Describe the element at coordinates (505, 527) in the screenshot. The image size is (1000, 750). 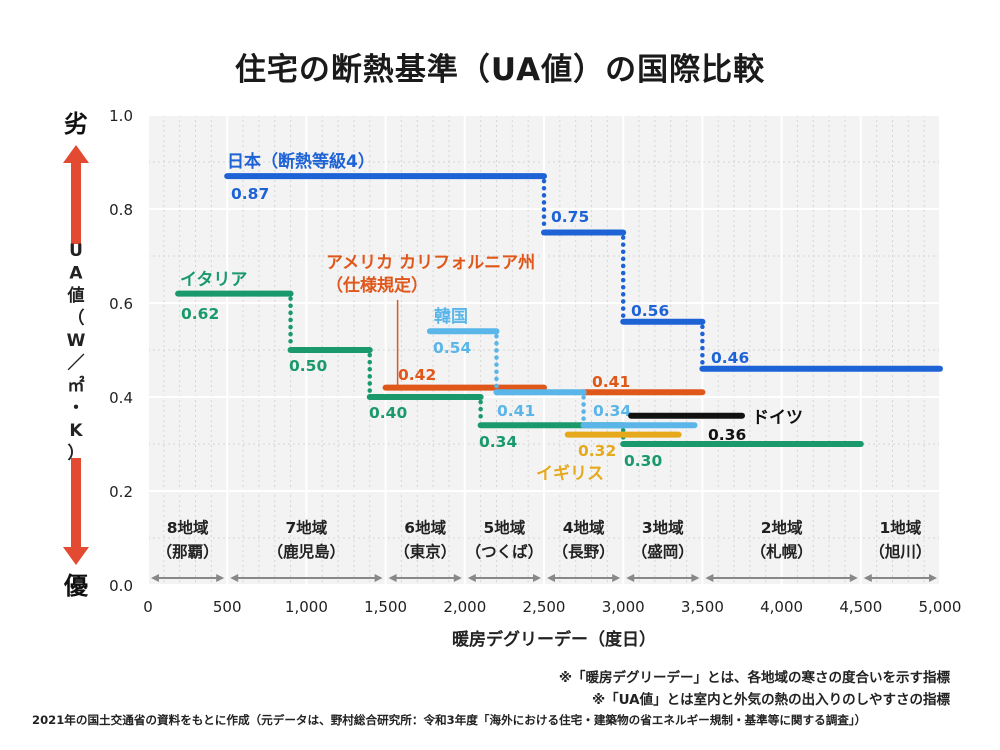
I see `region-label: 5地域` at that location.